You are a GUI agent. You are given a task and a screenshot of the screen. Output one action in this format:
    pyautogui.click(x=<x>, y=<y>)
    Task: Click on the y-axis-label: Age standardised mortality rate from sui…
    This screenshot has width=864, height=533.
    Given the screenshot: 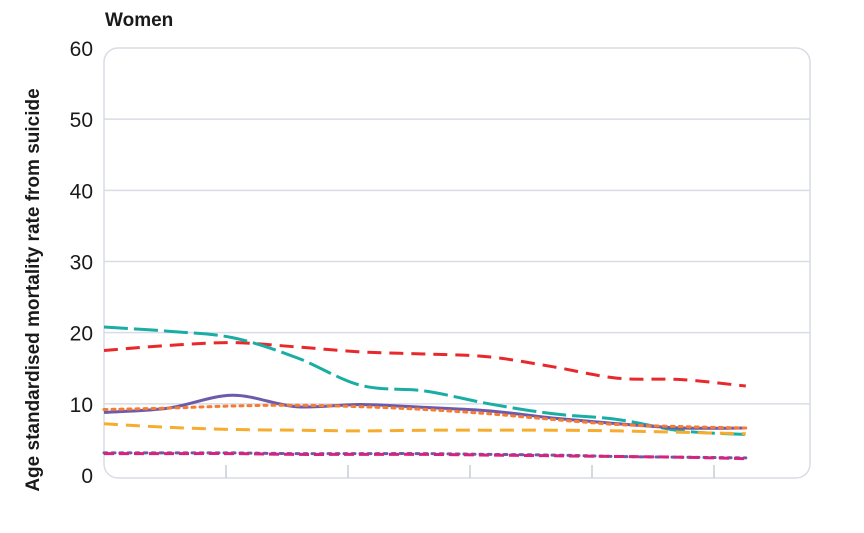 What is the action you would take?
    pyautogui.click(x=33, y=289)
    